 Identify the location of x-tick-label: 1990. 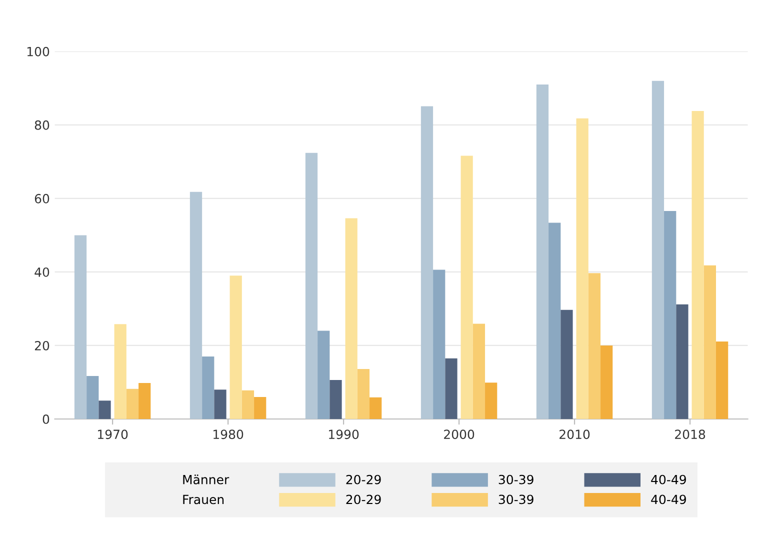
(344, 435).